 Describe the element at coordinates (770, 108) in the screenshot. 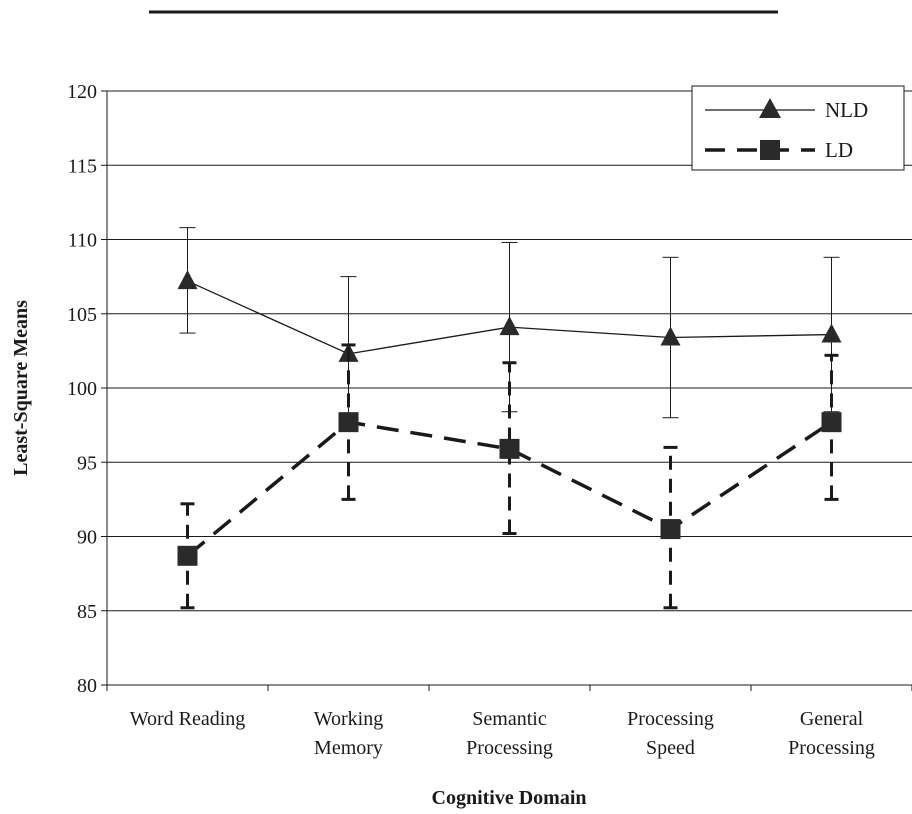

I see `legend-triangle-icon` at that location.